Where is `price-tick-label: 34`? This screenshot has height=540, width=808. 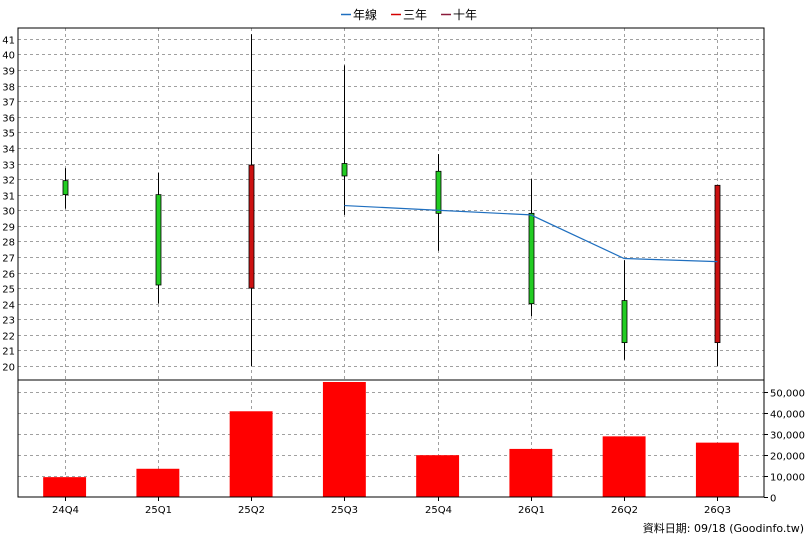
price-tick-label: 34 is located at coordinates (8, 150).